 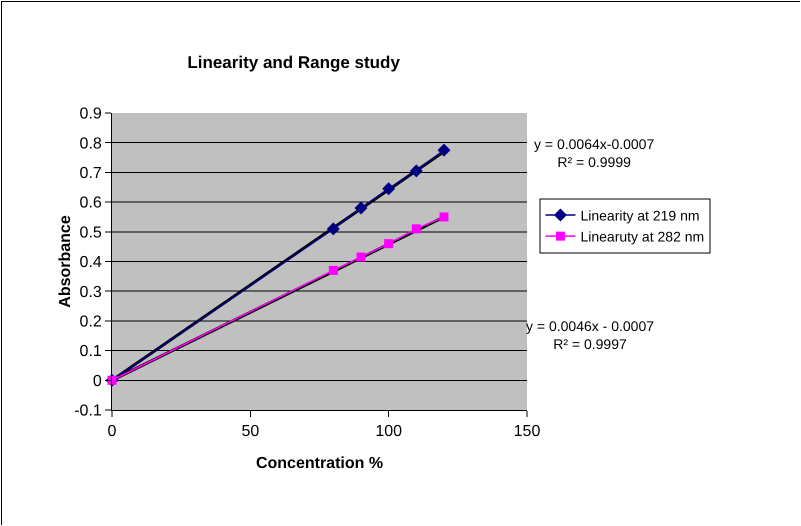 I want to click on y-tick-label: 0.7, so click(x=91, y=173).